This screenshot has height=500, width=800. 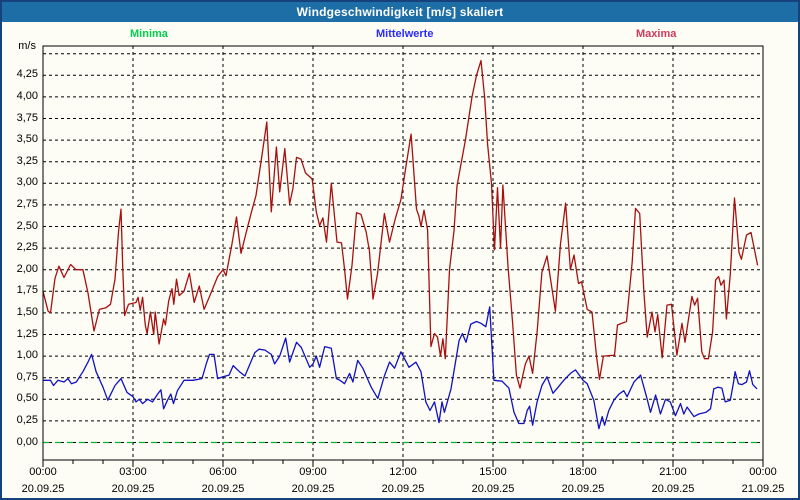 What do you see at coordinates (27, 441) in the screenshot?
I see `y-tick-label: 0,00` at bounding box center [27, 441].